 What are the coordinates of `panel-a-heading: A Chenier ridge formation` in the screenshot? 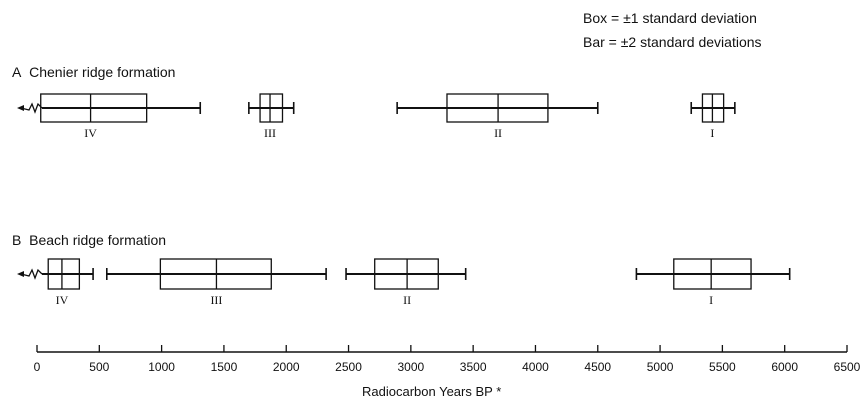 It's located at (93, 72).